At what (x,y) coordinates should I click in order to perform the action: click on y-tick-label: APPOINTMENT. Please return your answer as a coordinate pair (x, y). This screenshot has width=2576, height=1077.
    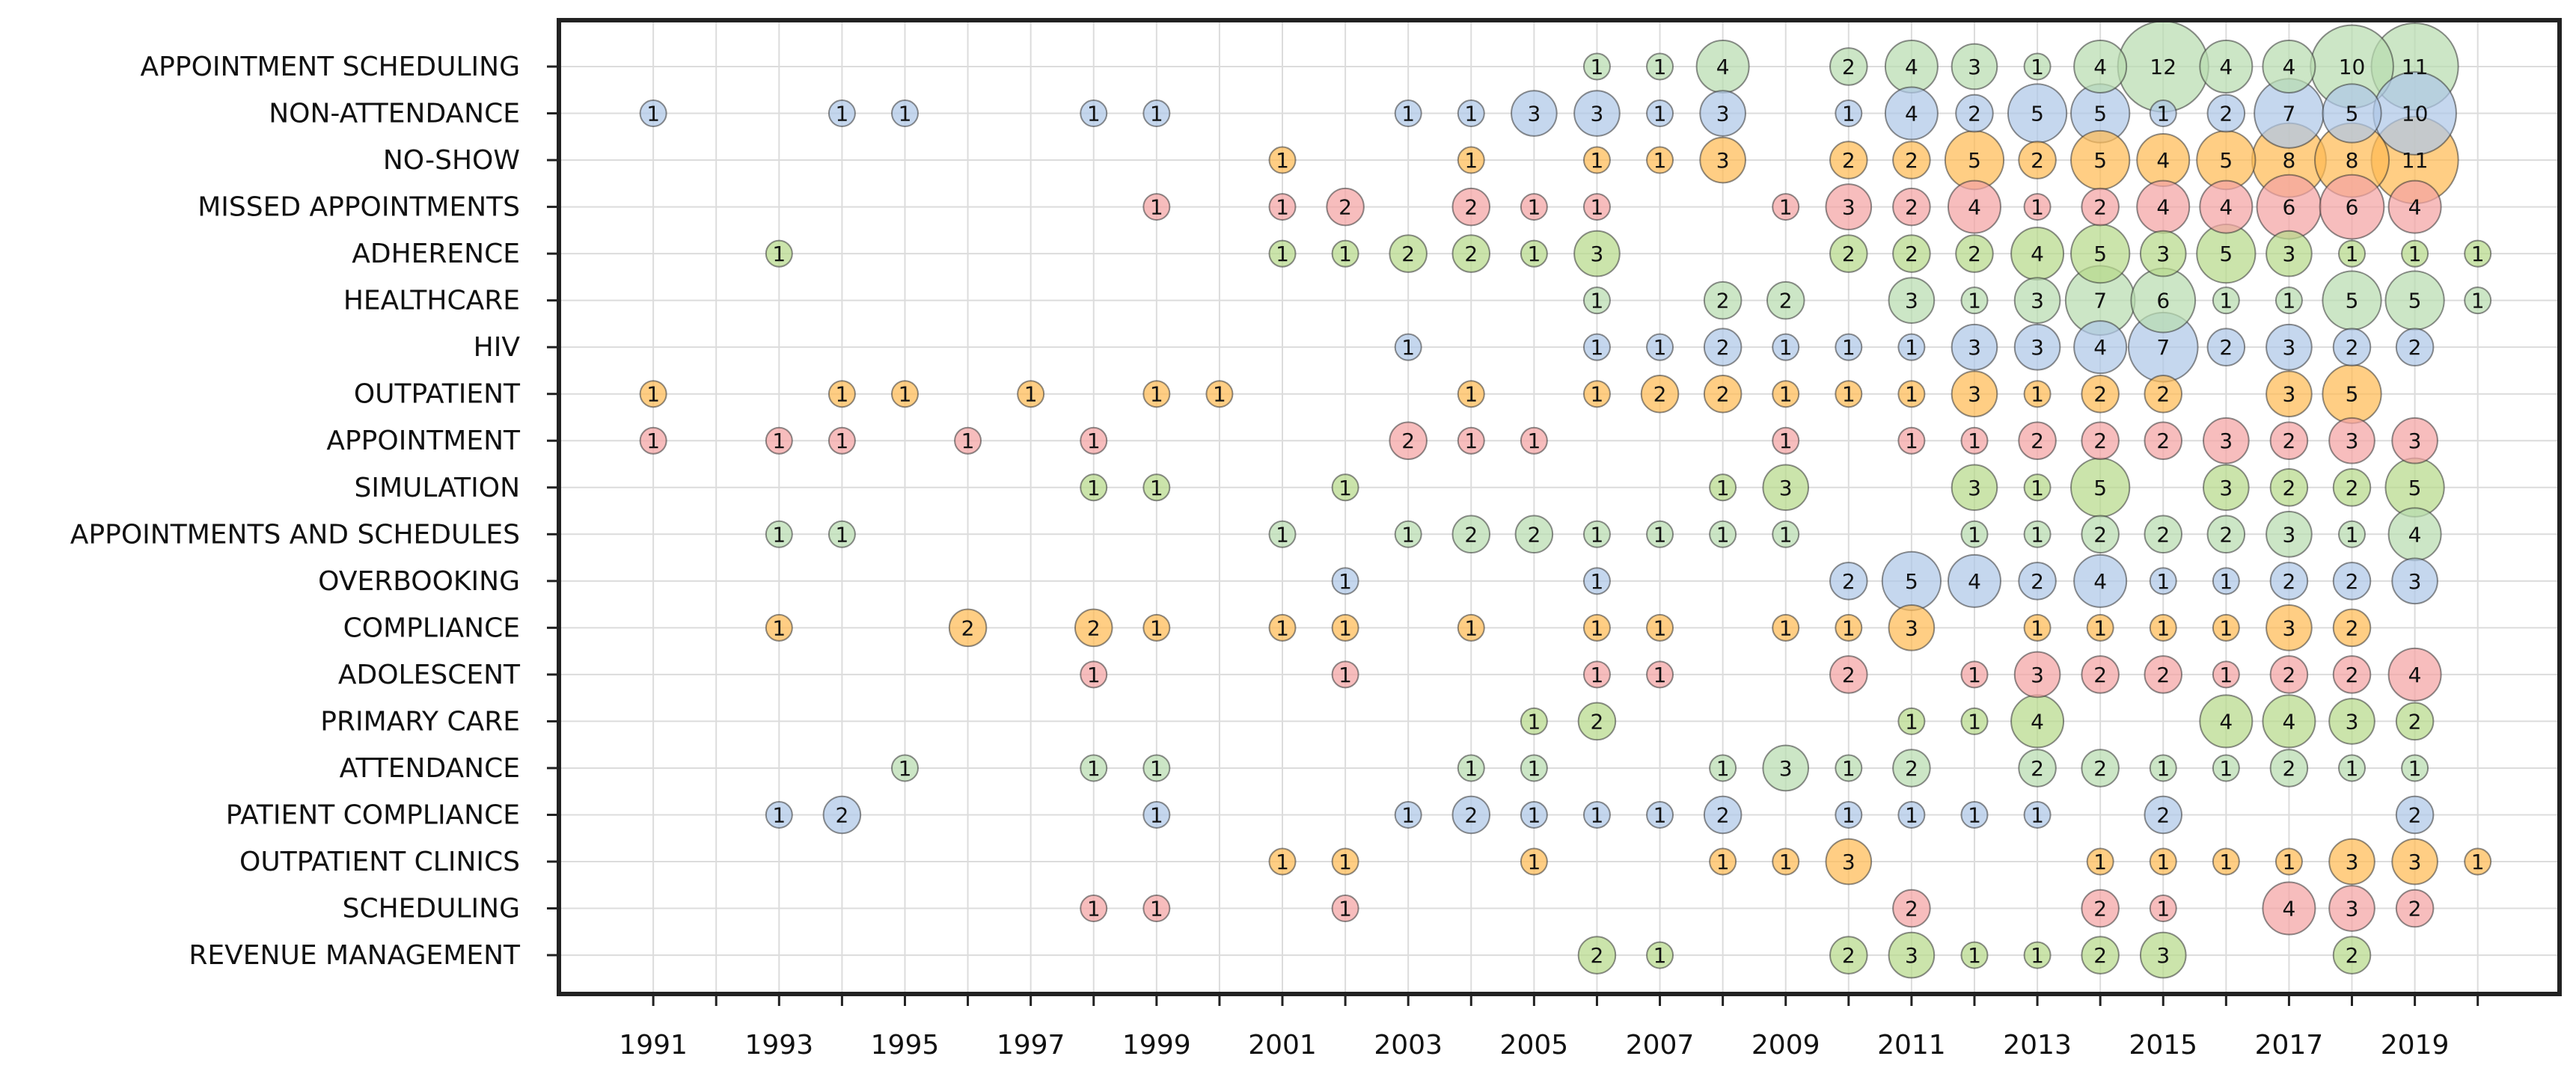
    Looking at the image, I should click on (424, 441).